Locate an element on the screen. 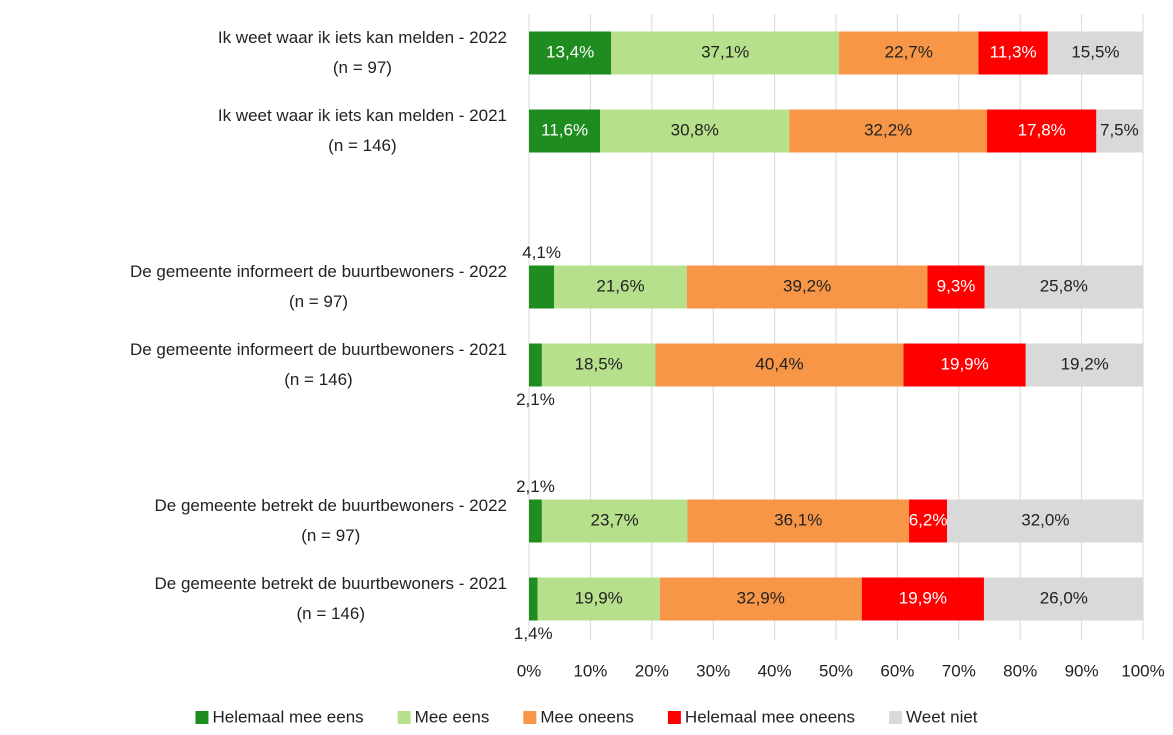 This screenshot has width=1173, height=735. data-label: 32,0% is located at coordinates (1045, 519).